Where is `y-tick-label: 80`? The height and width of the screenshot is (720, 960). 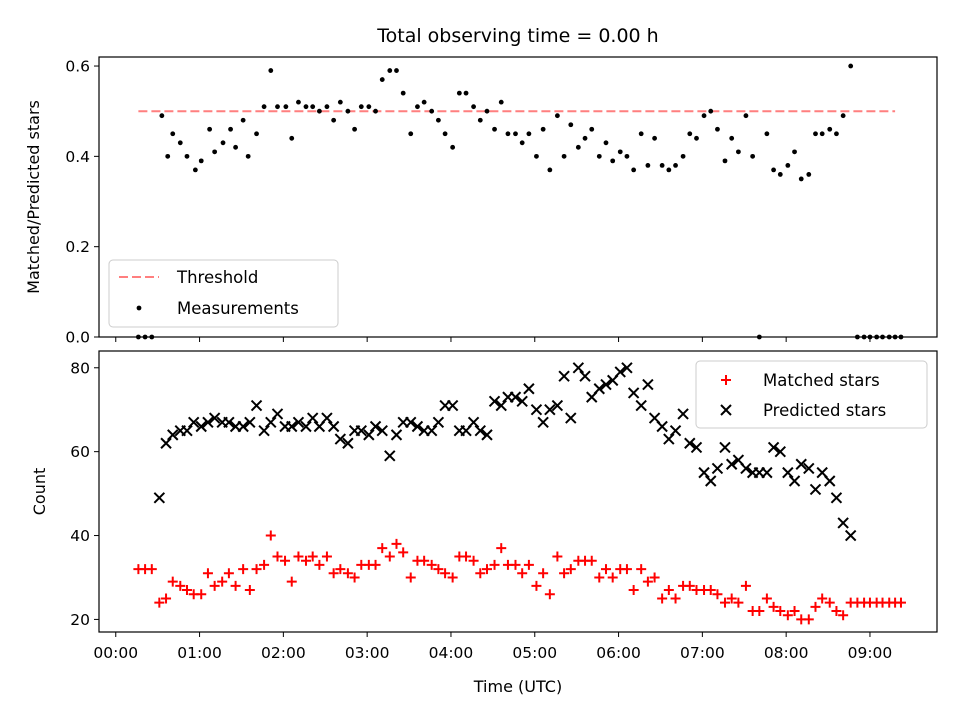 y-tick-label: 80 is located at coordinates (80, 368).